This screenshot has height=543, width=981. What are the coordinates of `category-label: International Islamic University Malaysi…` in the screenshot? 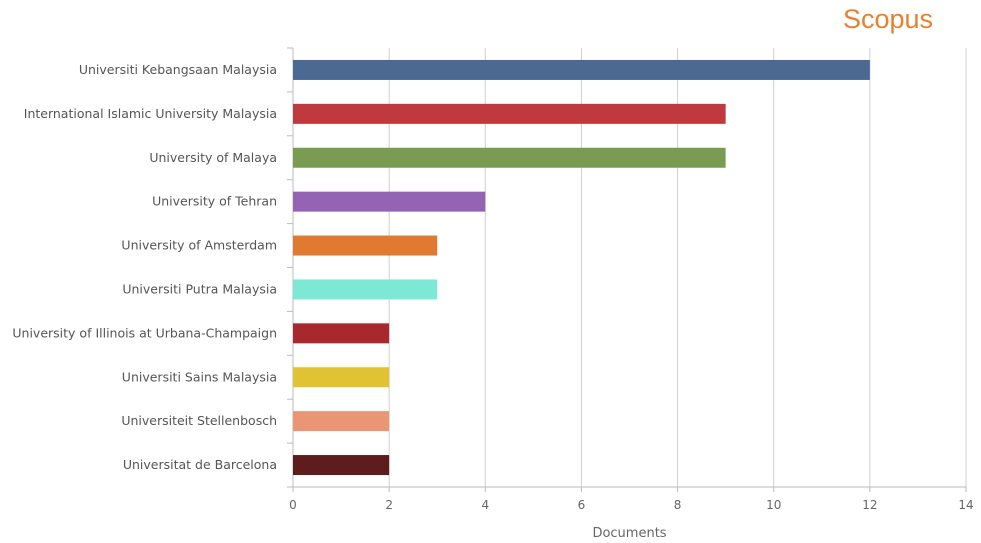 It's located at (150, 113).